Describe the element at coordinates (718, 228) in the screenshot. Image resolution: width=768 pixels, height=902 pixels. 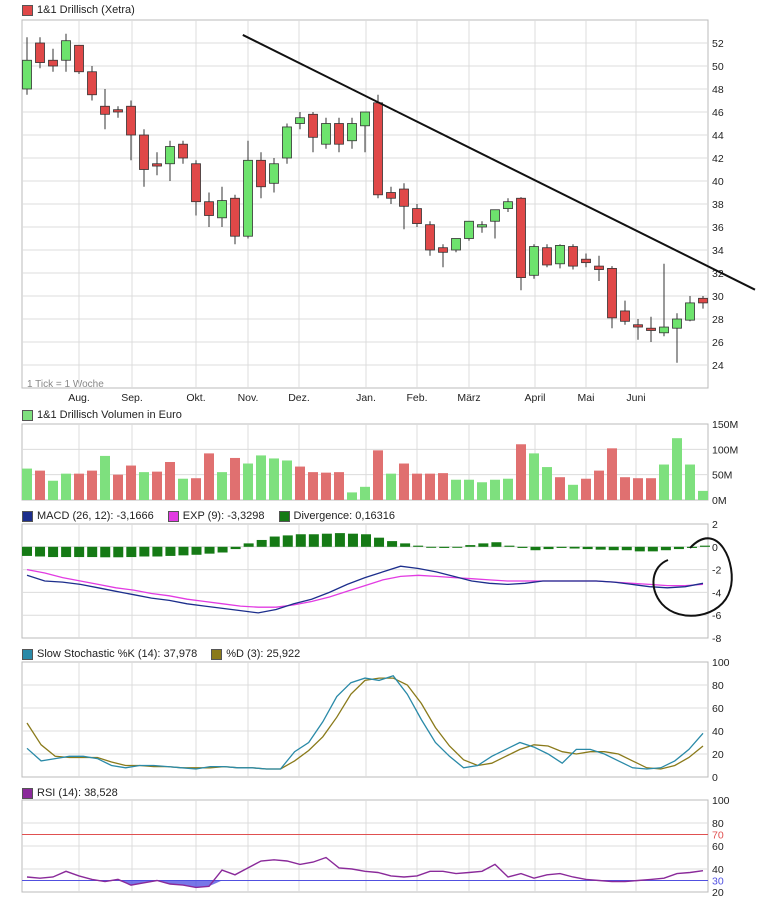
I see `price-axis-tick-label: 36` at that location.